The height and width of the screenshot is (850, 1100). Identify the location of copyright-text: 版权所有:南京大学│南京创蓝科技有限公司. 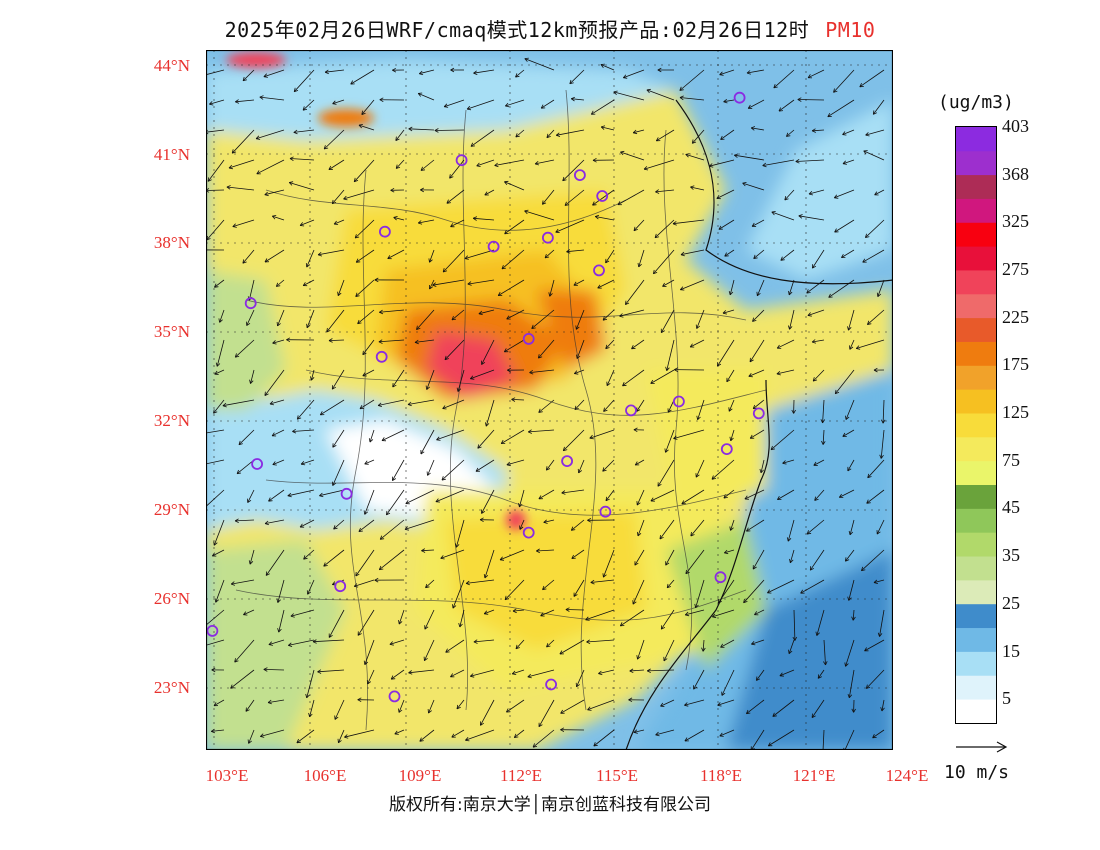
(550, 805).